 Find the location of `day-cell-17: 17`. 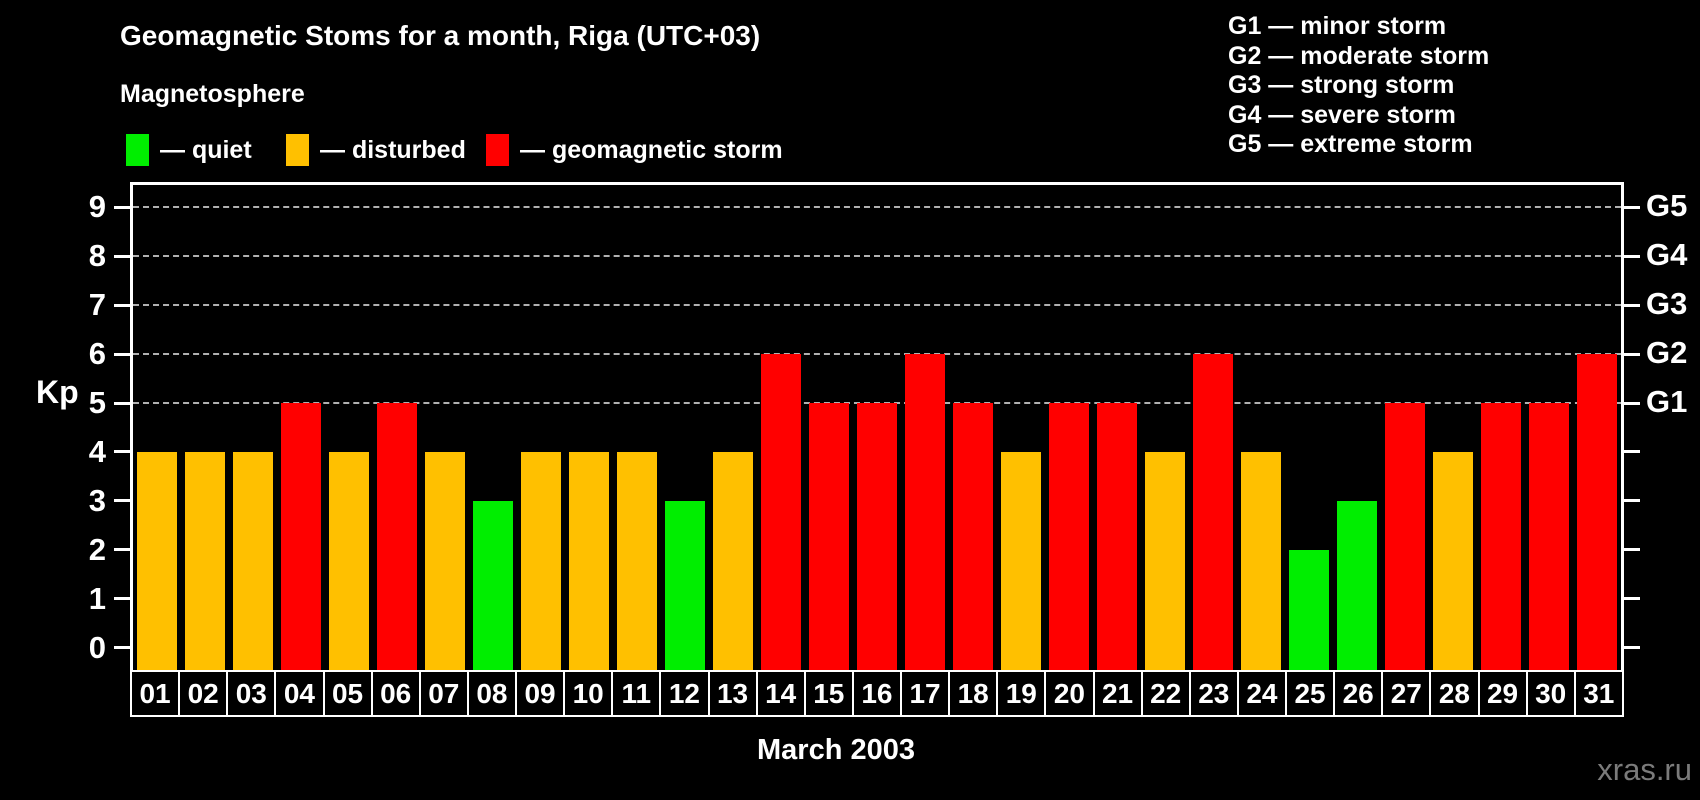

day-cell-17: 17 is located at coordinates (925, 693).